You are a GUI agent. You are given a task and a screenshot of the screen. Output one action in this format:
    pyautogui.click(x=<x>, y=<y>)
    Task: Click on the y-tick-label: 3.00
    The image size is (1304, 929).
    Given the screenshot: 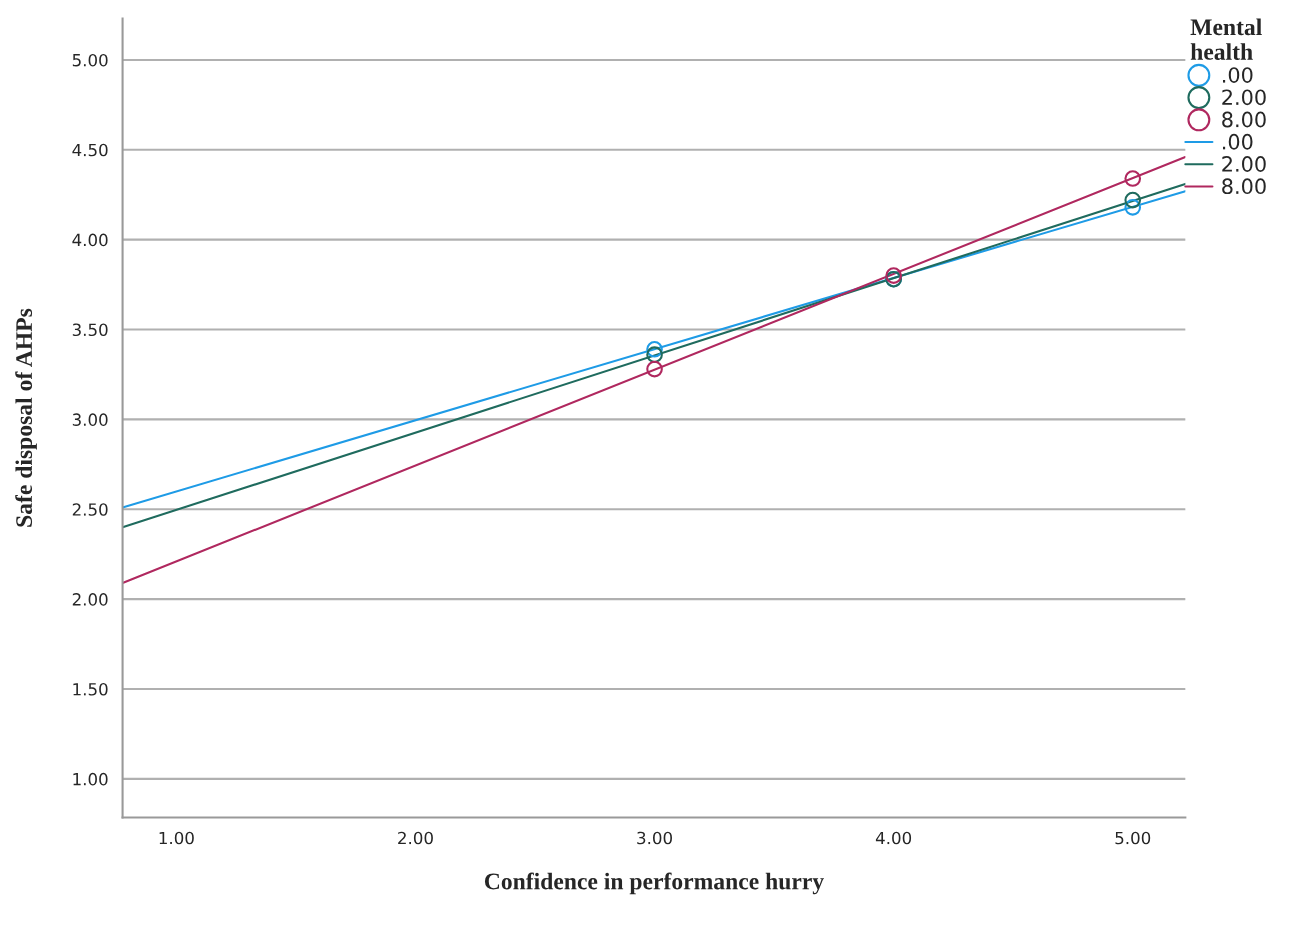 What is the action you would take?
    pyautogui.click(x=90, y=419)
    